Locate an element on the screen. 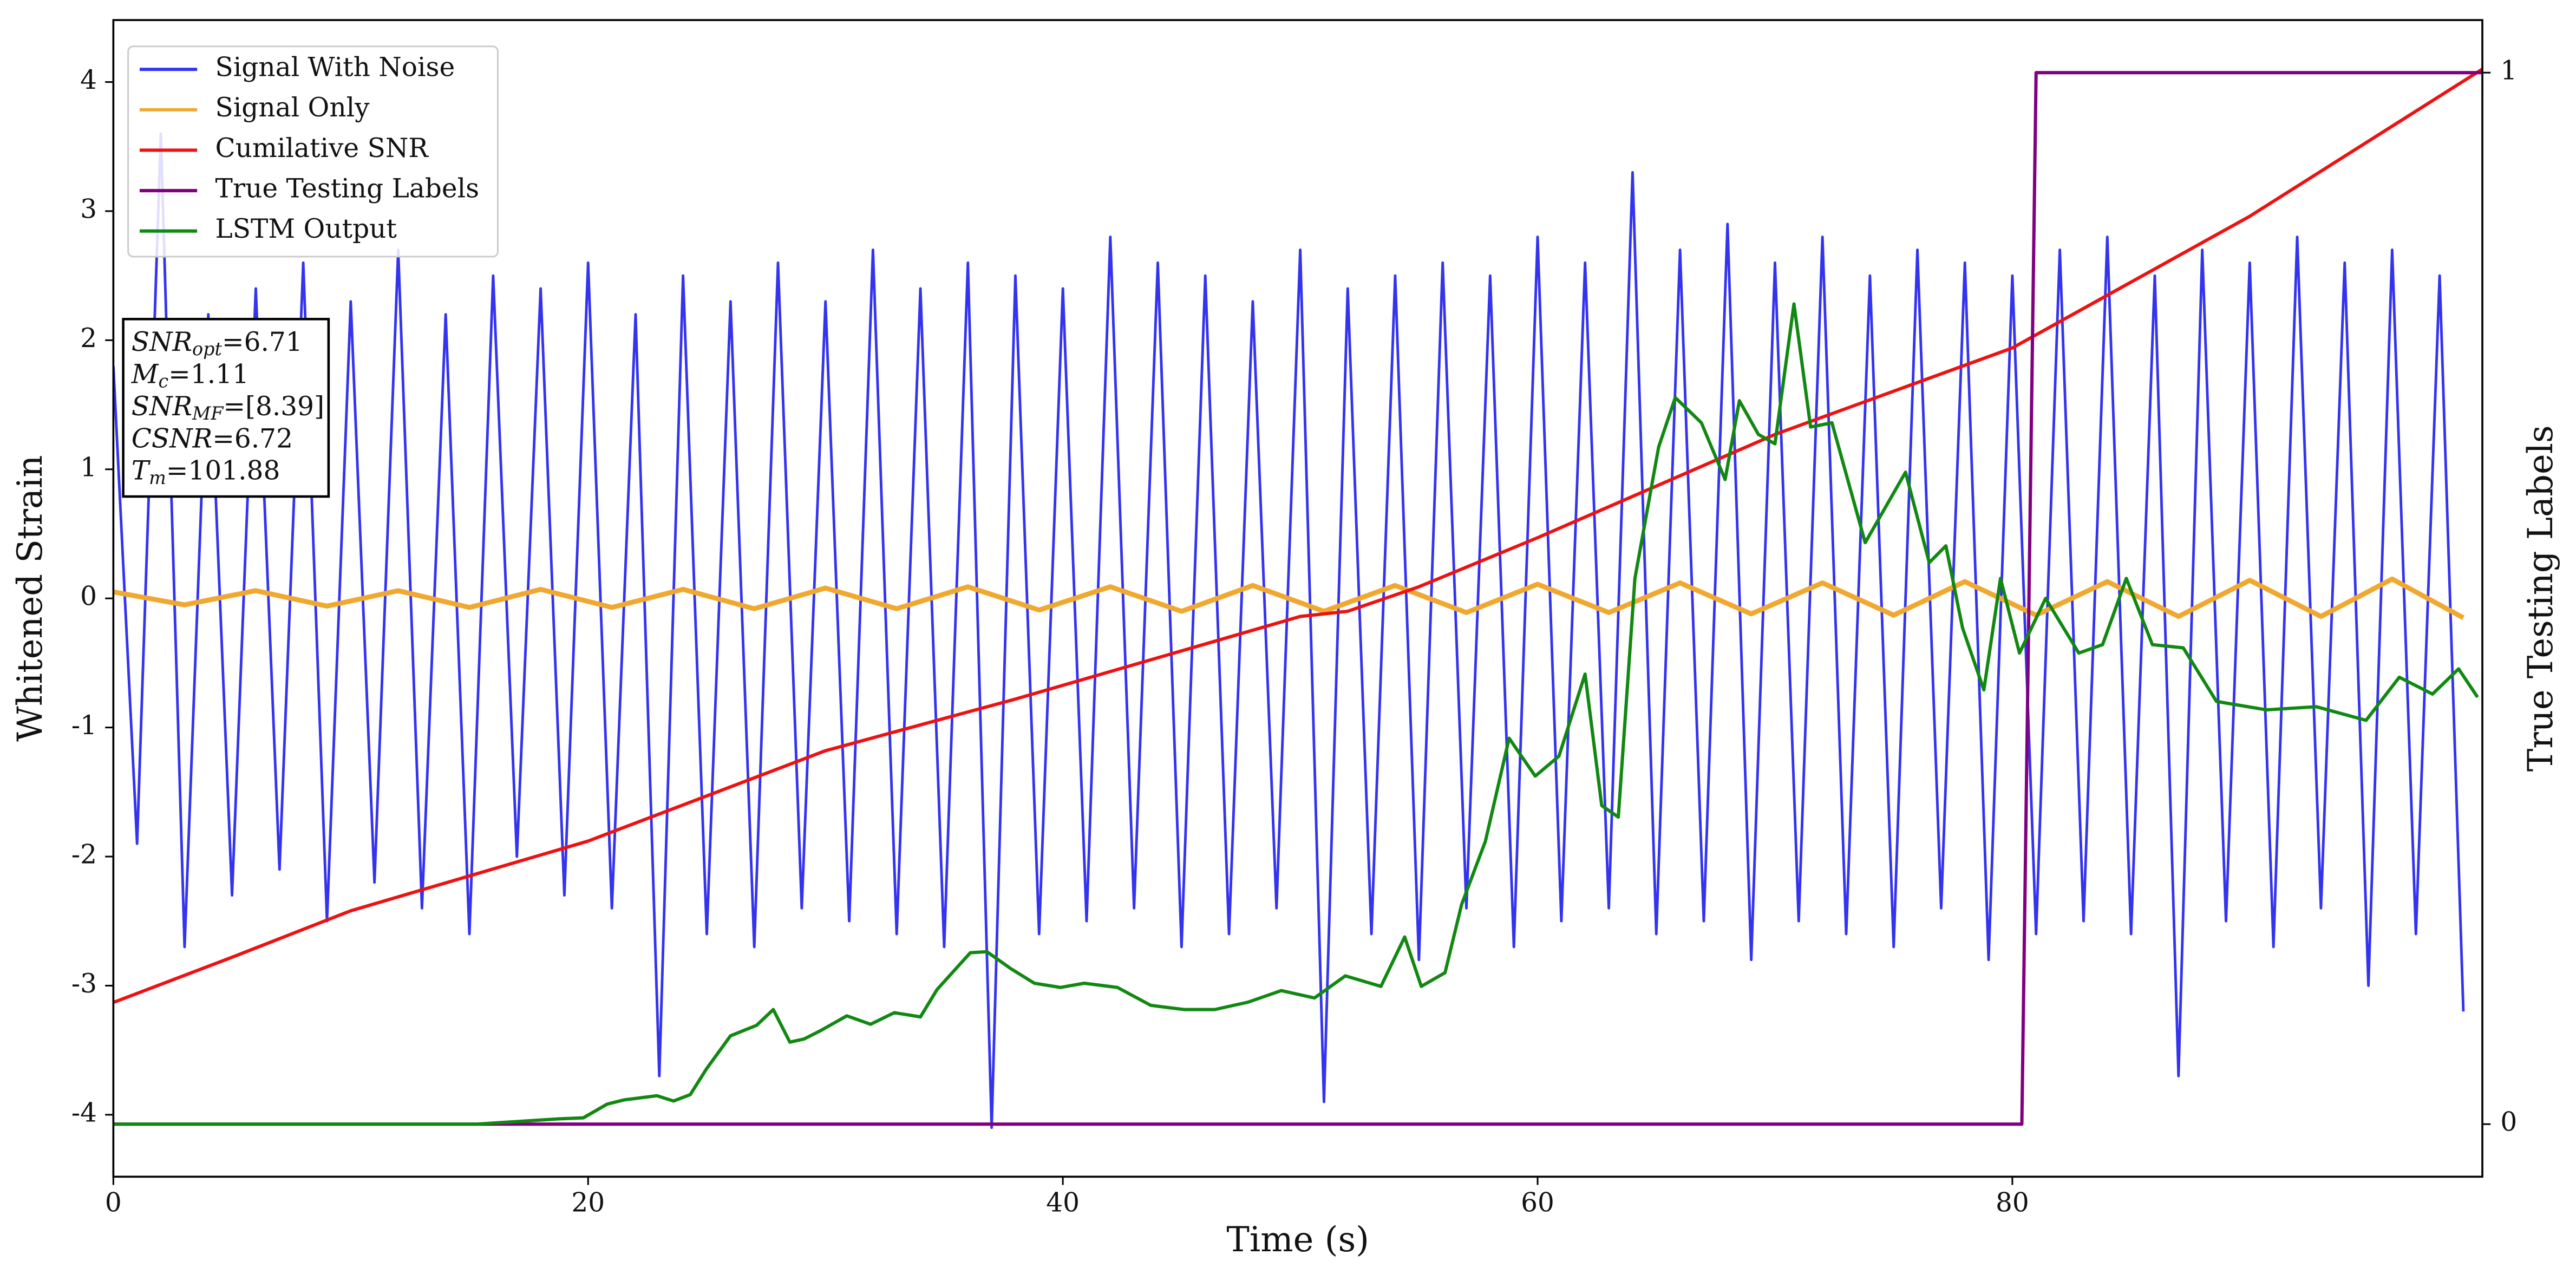  annotation-line: Tm=101.88 is located at coordinates (206, 471).